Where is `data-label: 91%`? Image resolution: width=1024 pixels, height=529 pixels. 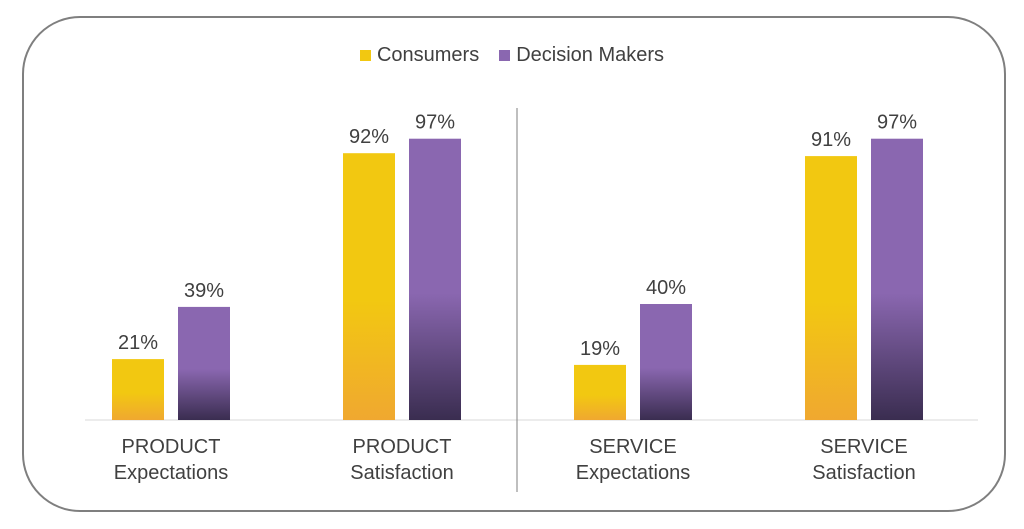 data-label: 91% is located at coordinates (831, 140).